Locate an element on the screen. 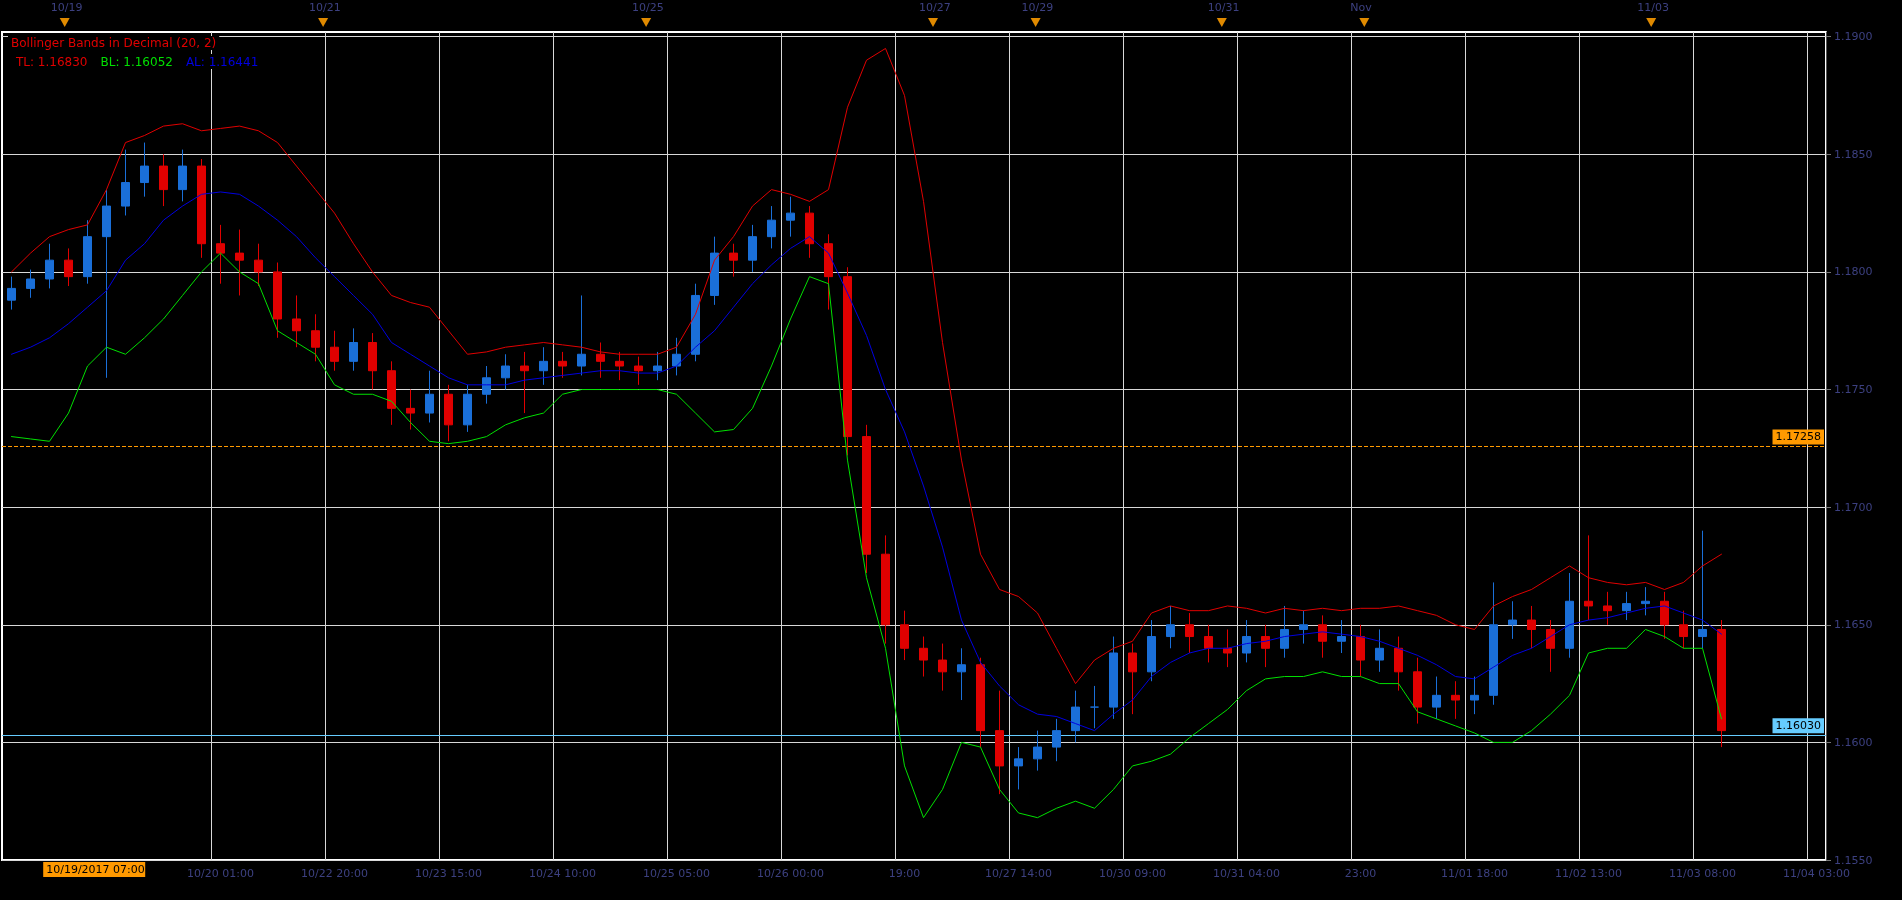  x-tick-label: 10/26 00:00 is located at coordinates (790, 873).